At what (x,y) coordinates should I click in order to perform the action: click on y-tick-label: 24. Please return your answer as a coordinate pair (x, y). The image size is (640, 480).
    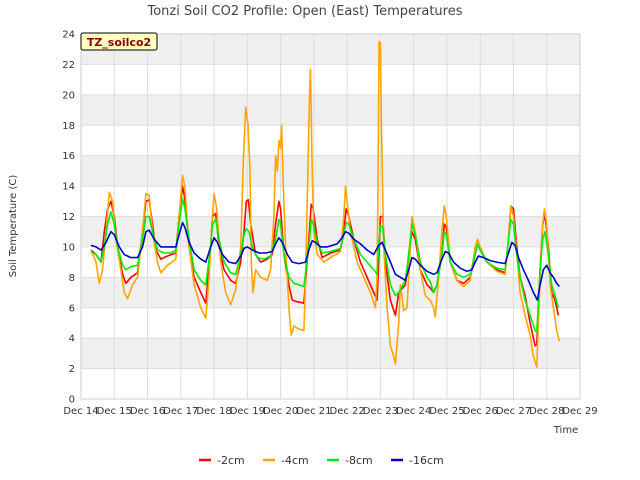
    Looking at the image, I should click on (68, 35).